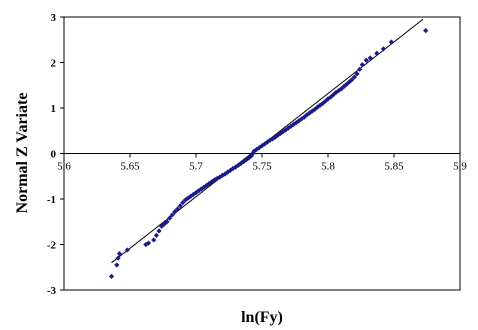 Image resolution: width=478 pixels, height=330 pixels. What do you see at coordinates (51, 200) in the screenshot?
I see `y-tick-label: -1` at bounding box center [51, 200].